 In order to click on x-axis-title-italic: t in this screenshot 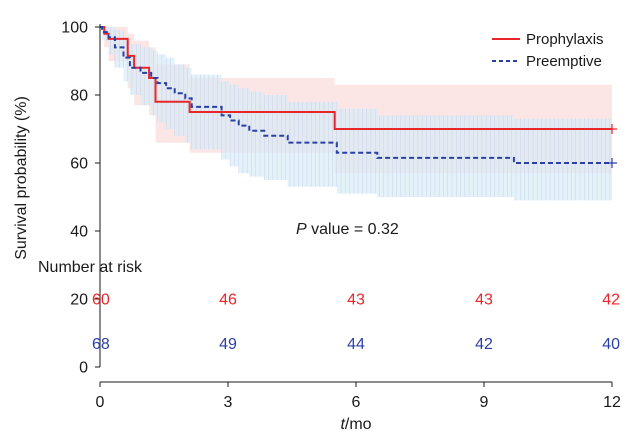, I will do `click(342, 424)`.